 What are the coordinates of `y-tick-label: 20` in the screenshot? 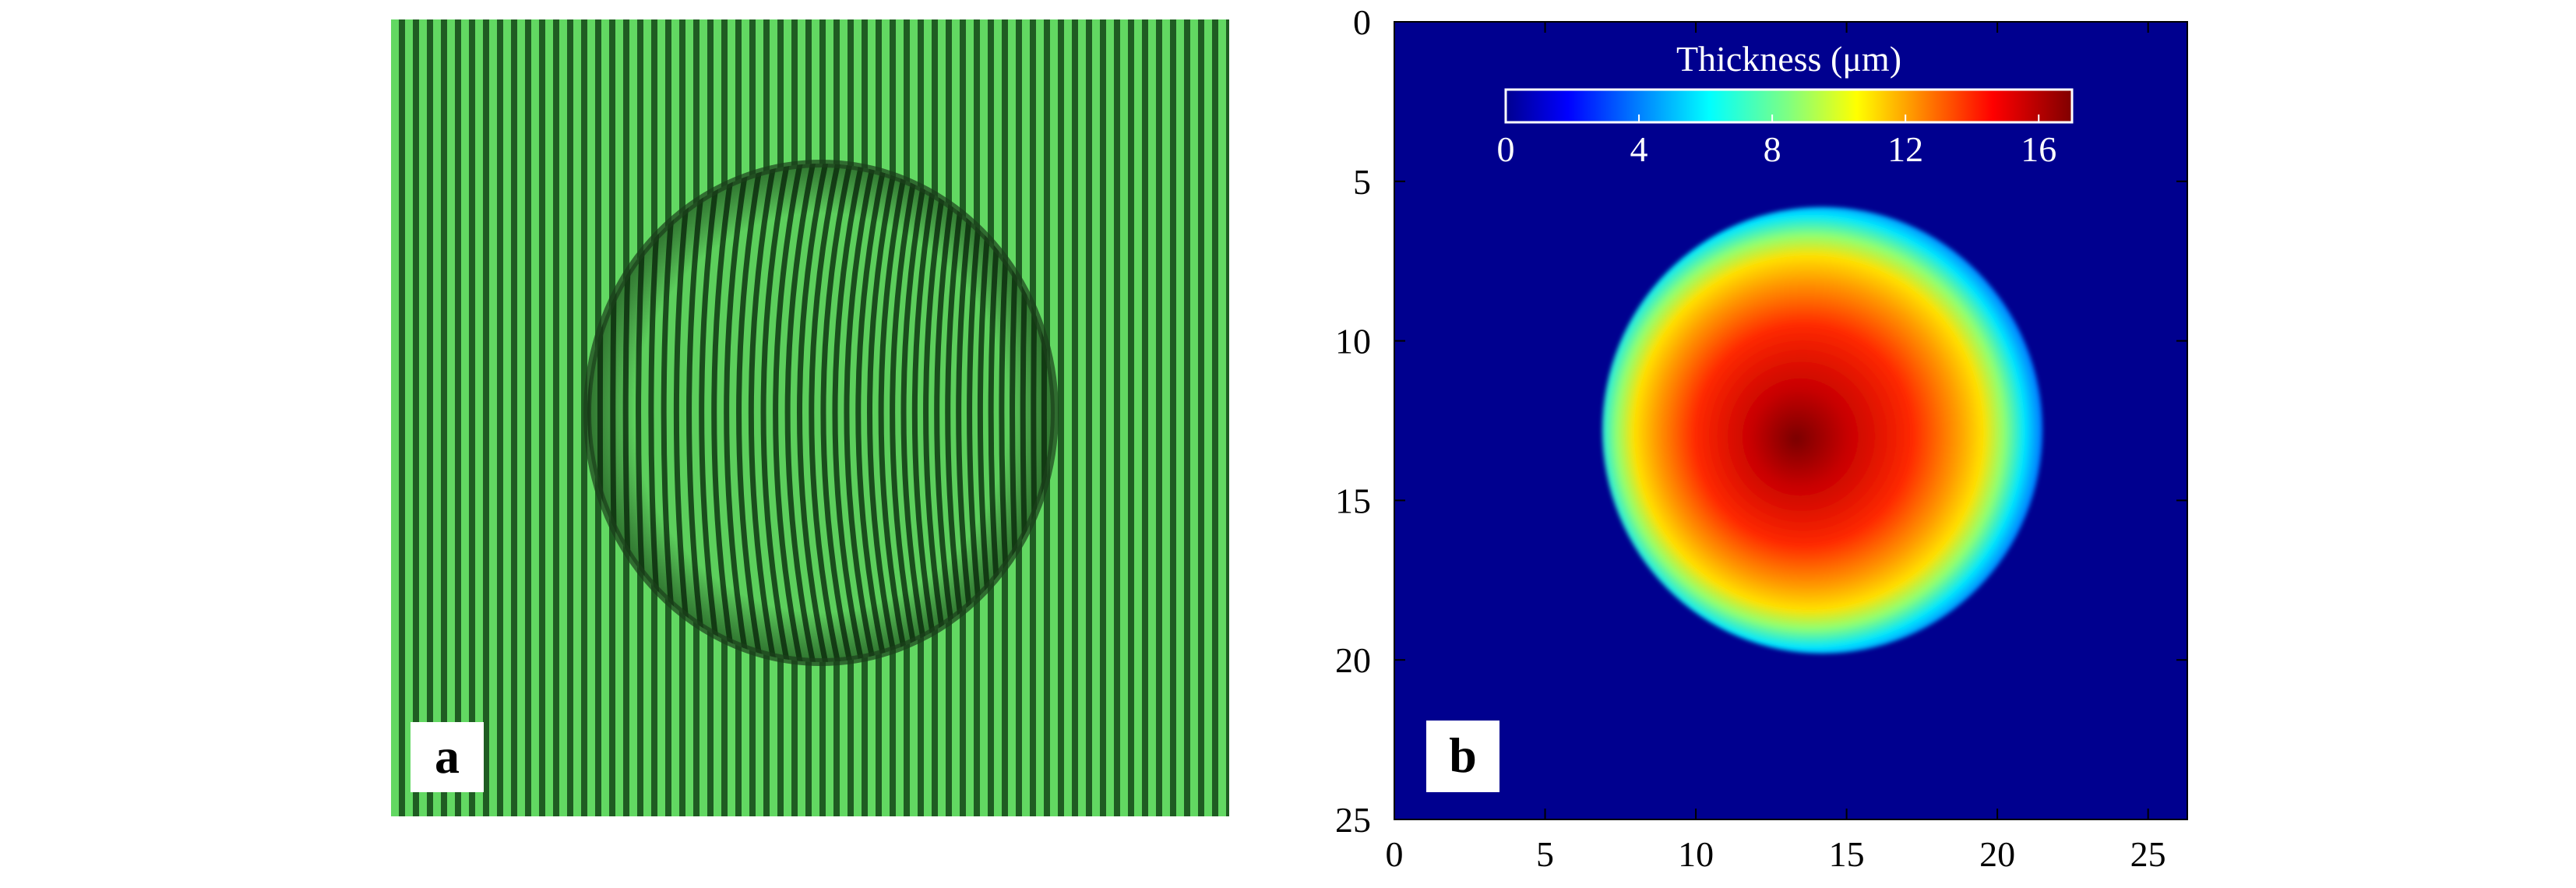 It's located at (1353, 660).